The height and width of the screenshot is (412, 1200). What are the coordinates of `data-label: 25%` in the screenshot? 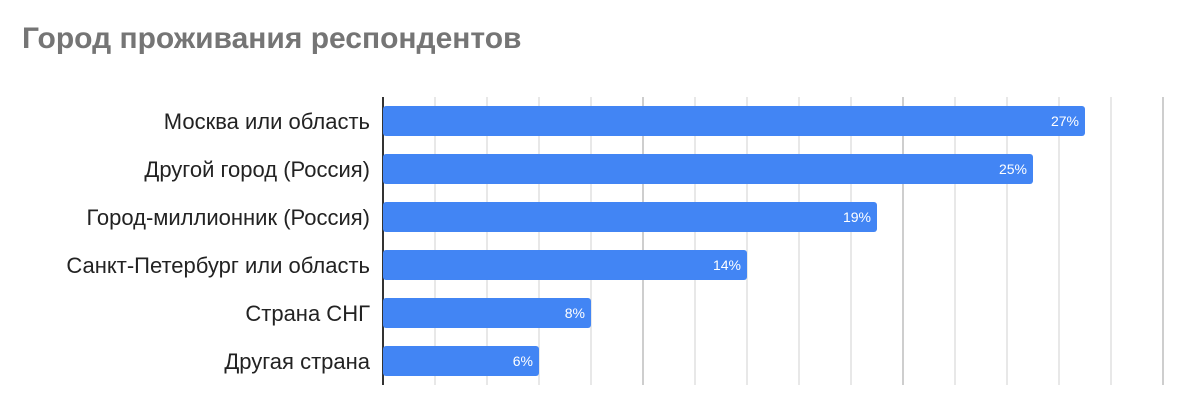 It's located at (1013, 169).